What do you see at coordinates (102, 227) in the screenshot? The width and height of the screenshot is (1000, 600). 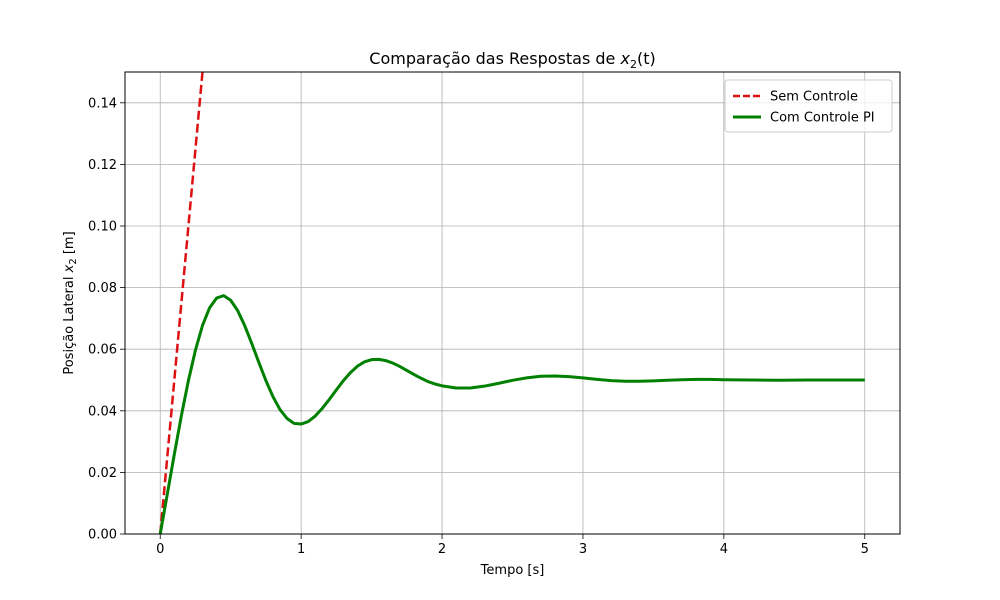 I see `y-tick-label: 0.10` at bounding box center [102, 227].